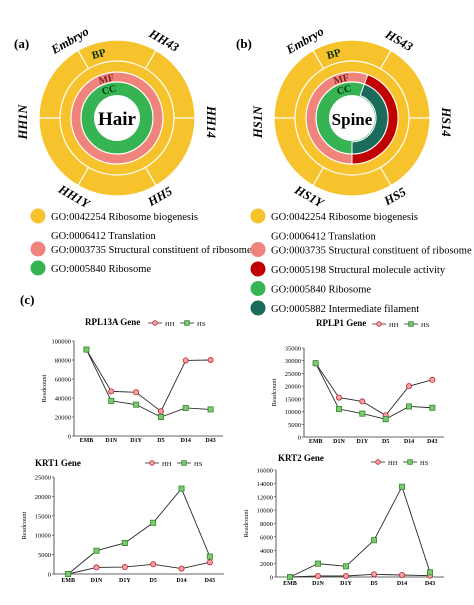  Describe the element at coordinates (446, 121) in the screenshot. I see `sample-label: HS14` at that location.